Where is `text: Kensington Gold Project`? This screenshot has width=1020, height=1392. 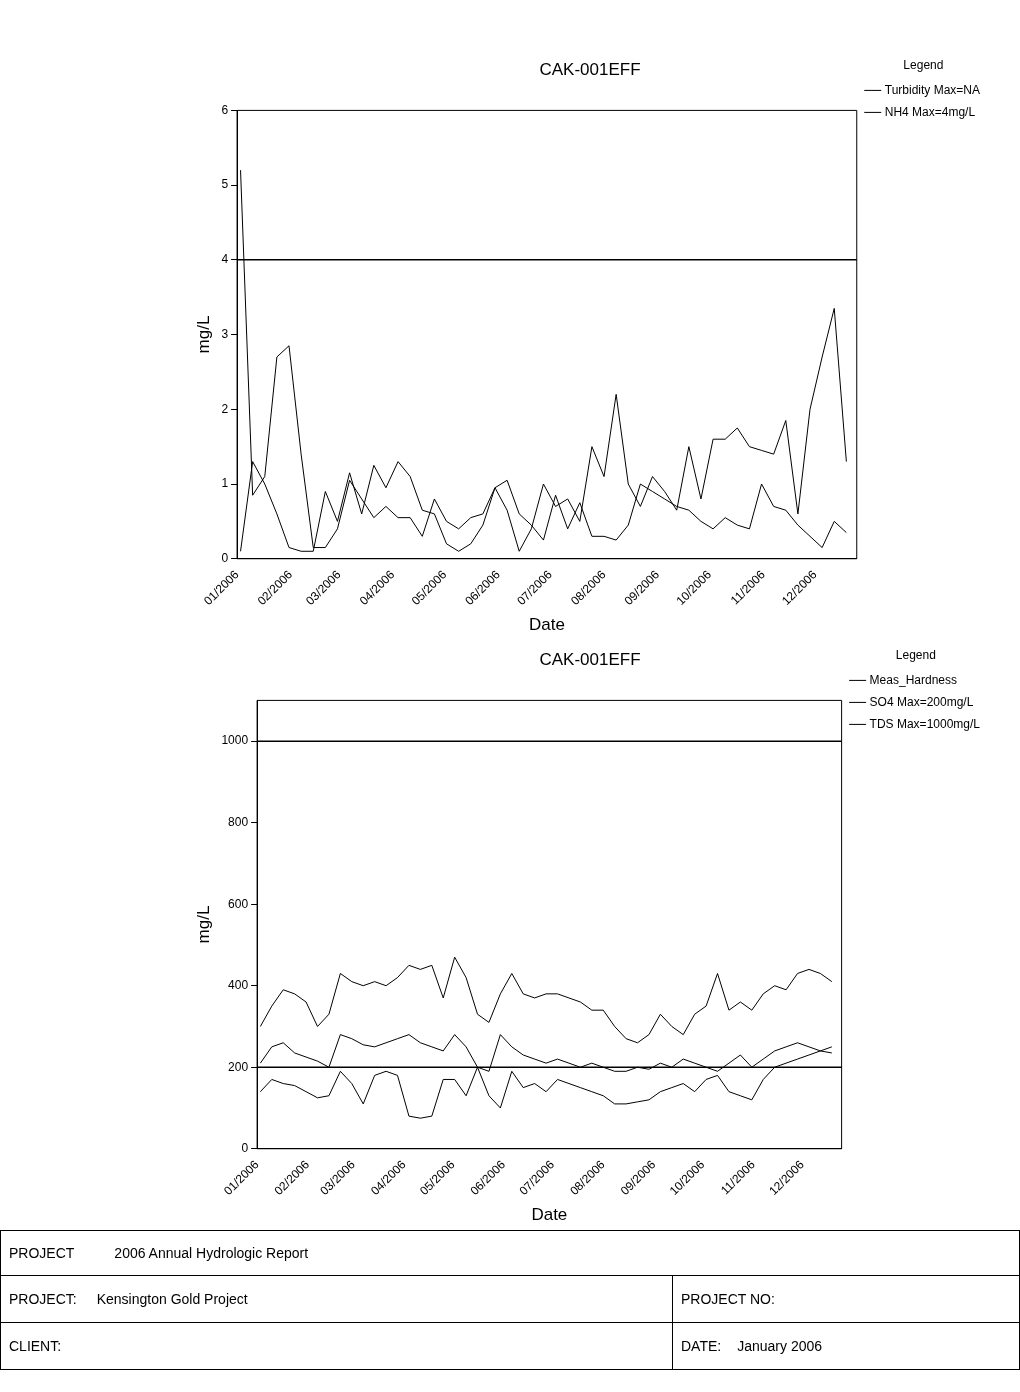 text: Kensington Gold Project is located at coordinates (172, 1299).